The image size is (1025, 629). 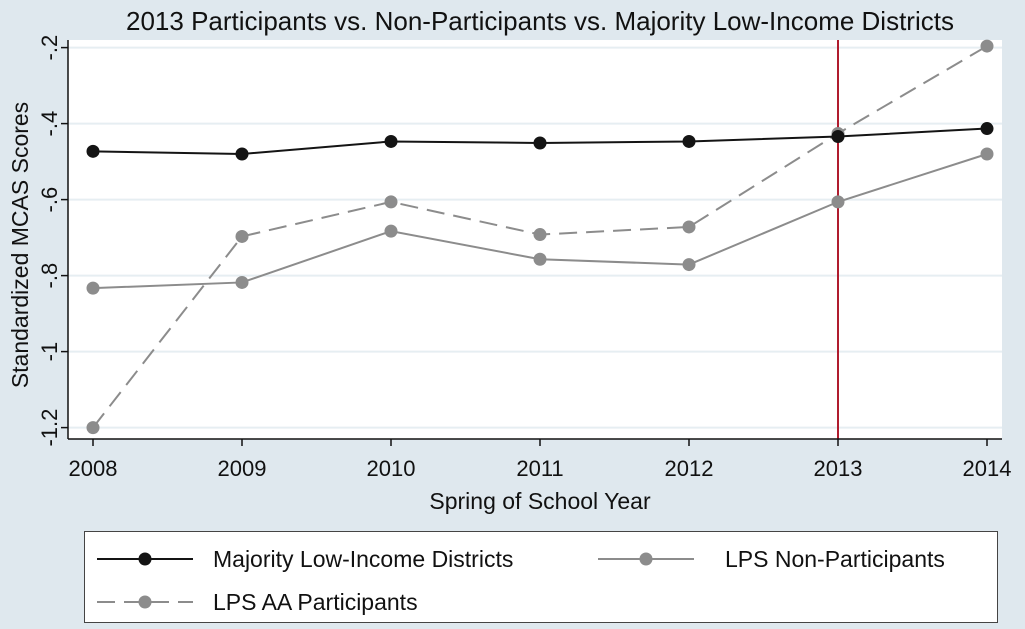 I want to click on y-tick-label: -1.2, so click(x=49, y=428).